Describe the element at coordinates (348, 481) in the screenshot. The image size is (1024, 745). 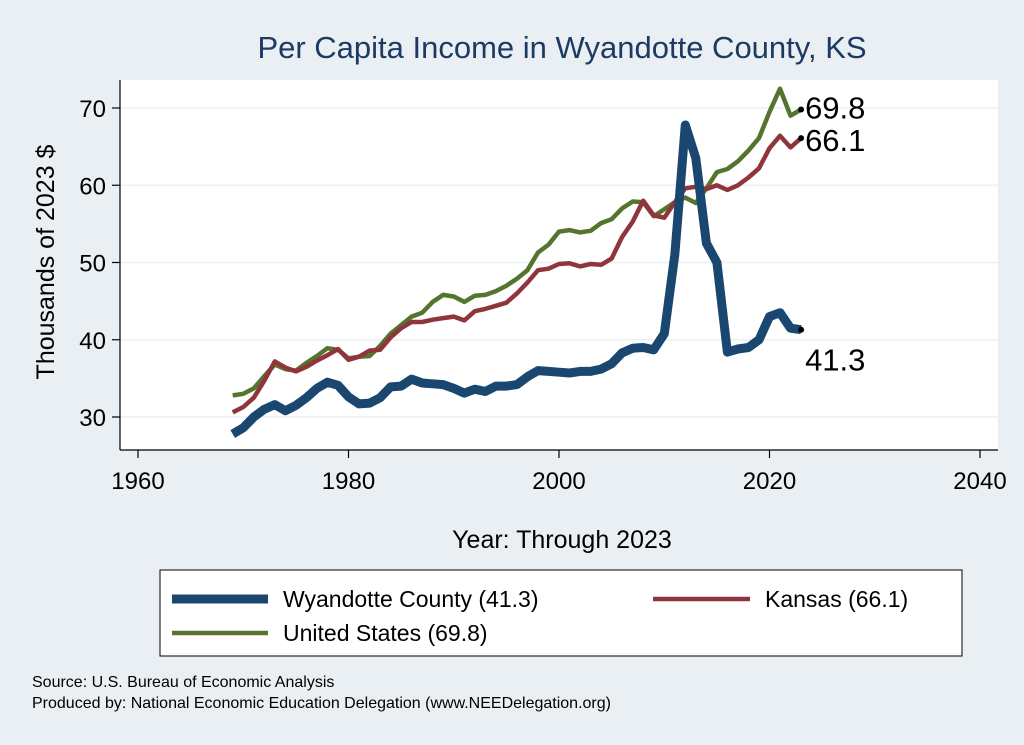
I see `x-tick-label-1980: 1980` at that location.